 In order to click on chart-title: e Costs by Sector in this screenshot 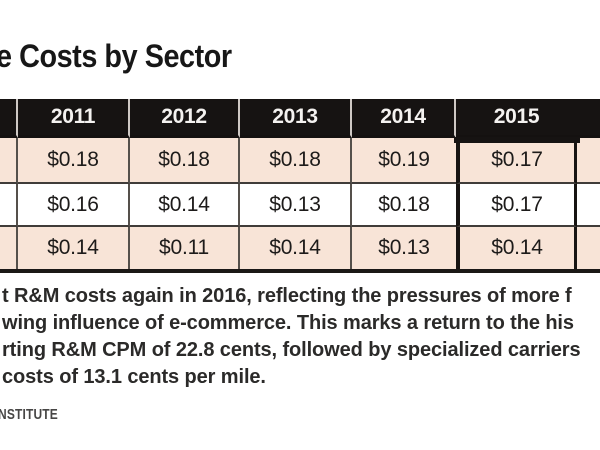, I will do `click(116, 56)`.